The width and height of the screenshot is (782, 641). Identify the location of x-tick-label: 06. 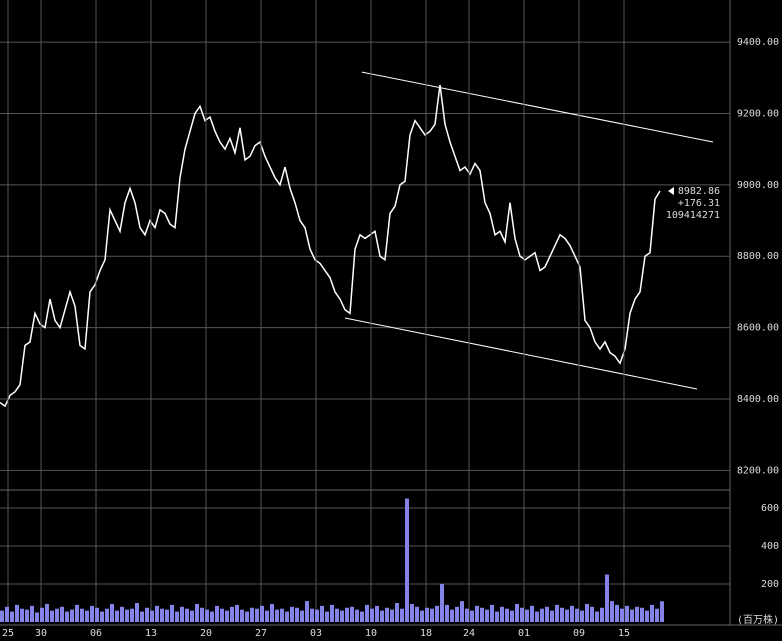
(96, 633).